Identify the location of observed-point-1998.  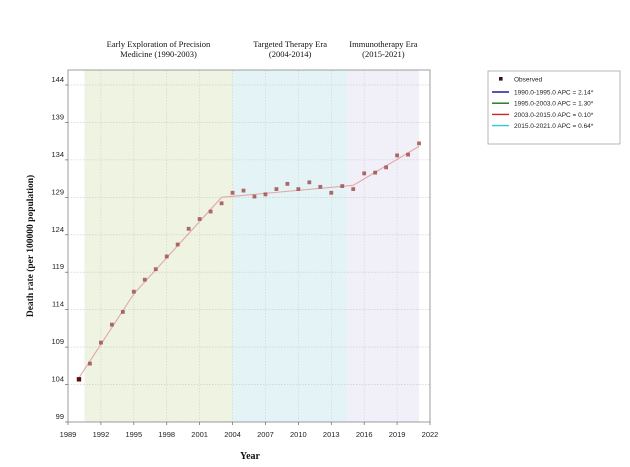
(166, 256).